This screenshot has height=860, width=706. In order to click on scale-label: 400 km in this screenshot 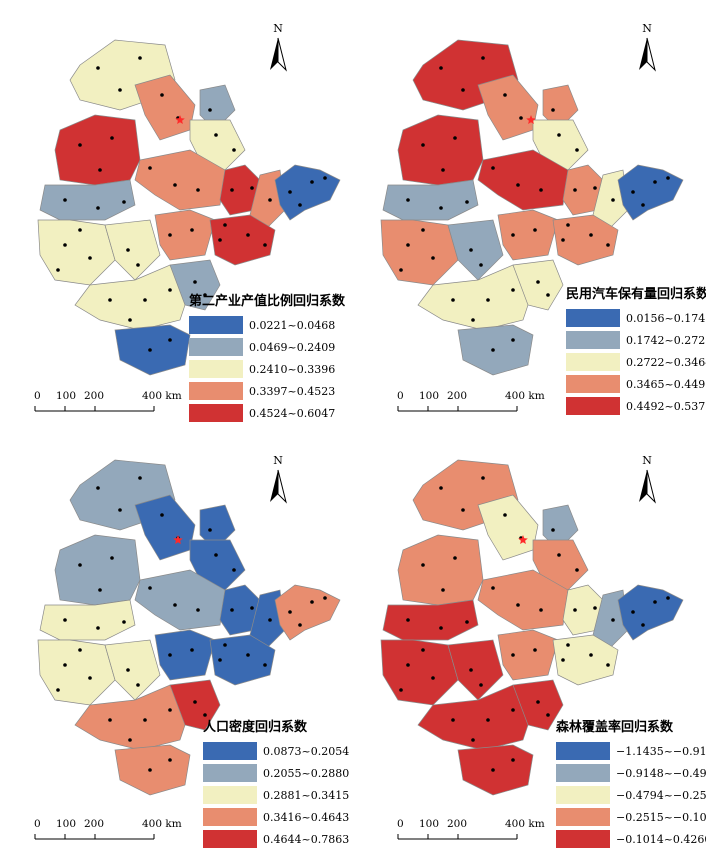, I will do `click(525, 824)`.